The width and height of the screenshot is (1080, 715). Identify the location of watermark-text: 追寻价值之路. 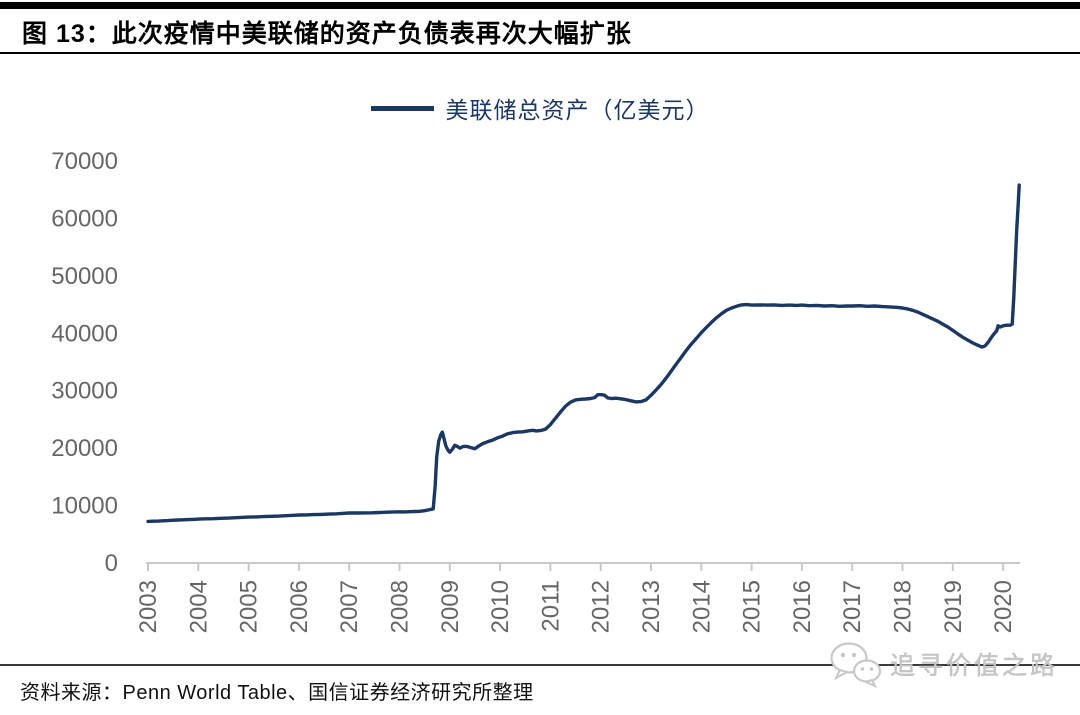
(974, 666).